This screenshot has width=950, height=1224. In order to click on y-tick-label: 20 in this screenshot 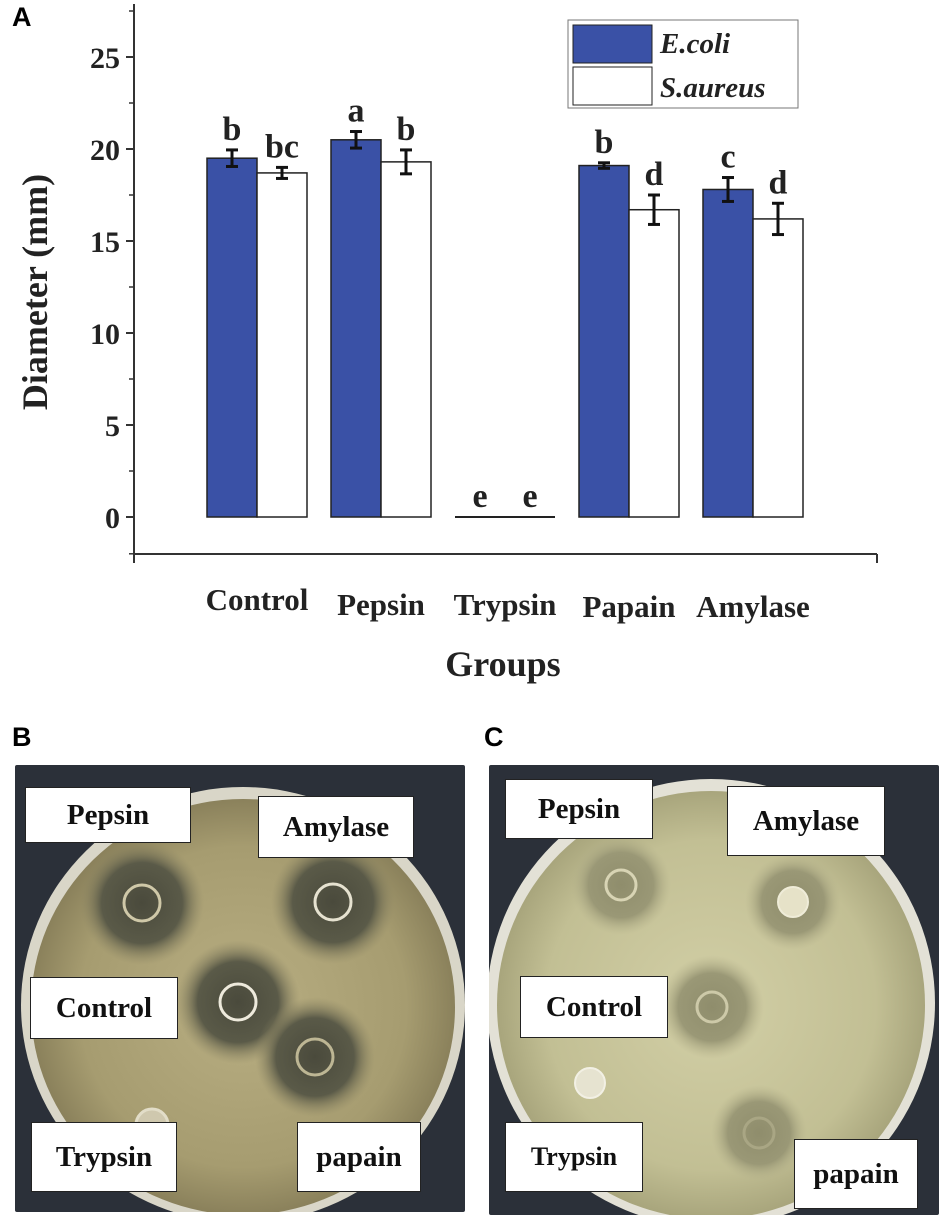, I will do `click(105, 150)`.